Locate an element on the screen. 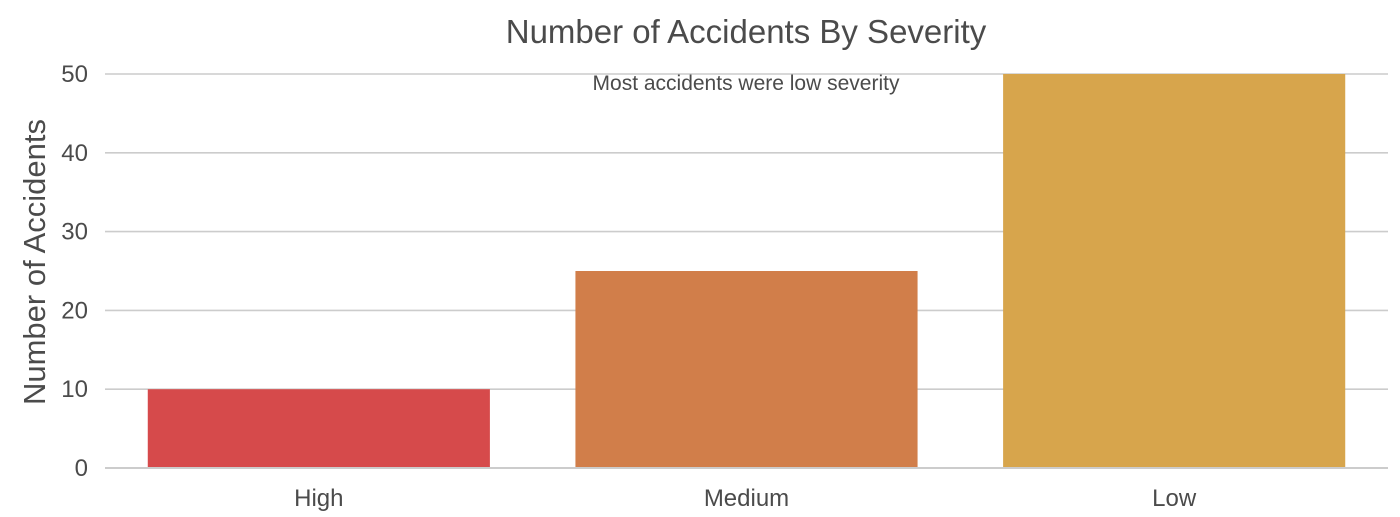 Image resolution: width=1400 pixels, height=517 pixels. chart-title: Number of Accidents By Severity is located at coordinates (746, 31).